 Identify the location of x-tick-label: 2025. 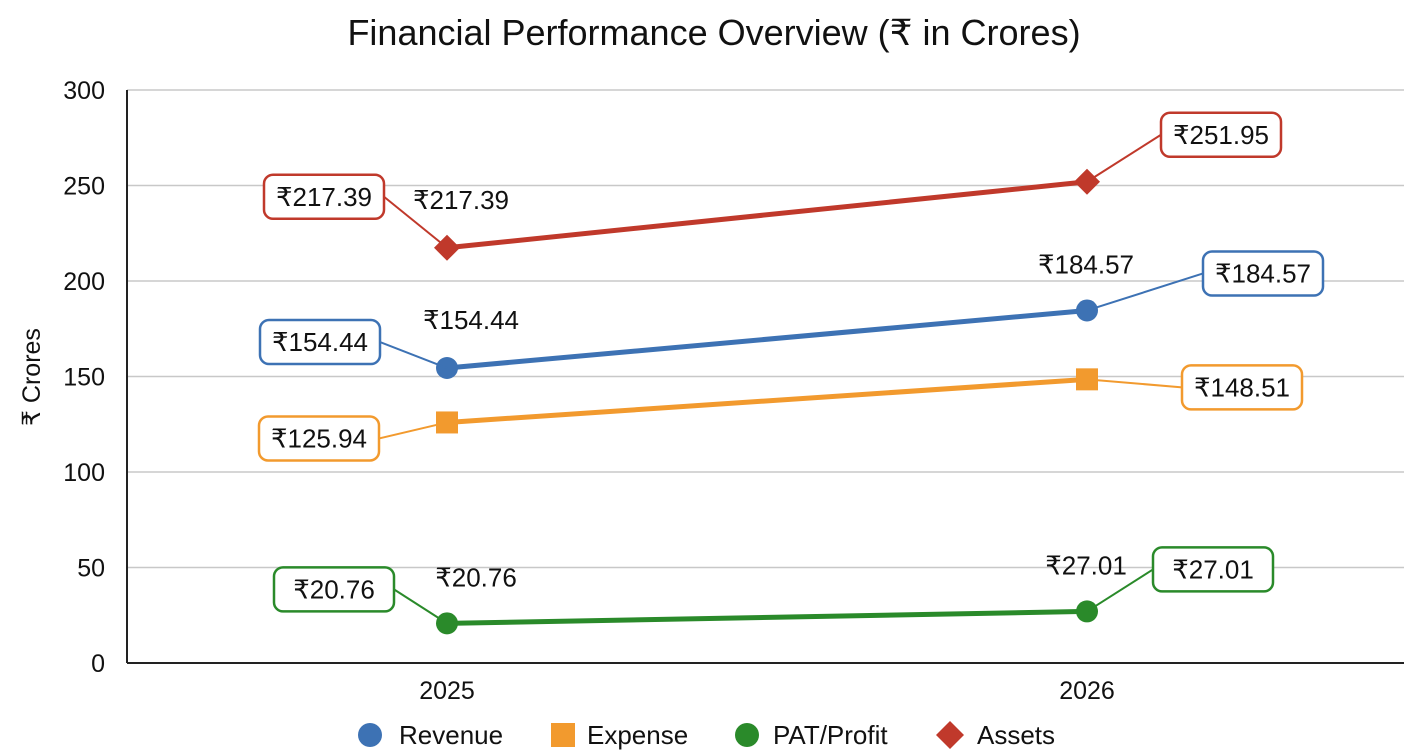
(447, 691).